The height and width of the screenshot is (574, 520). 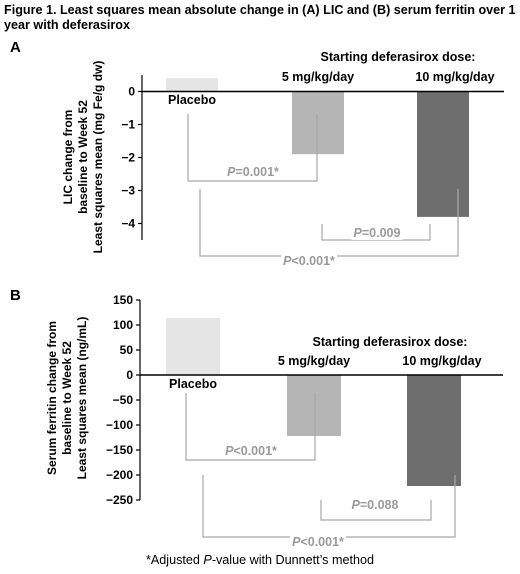 I want to click on footnote: *Adjusted P-value with Dunnett’s method, so click(x=260, y=560).